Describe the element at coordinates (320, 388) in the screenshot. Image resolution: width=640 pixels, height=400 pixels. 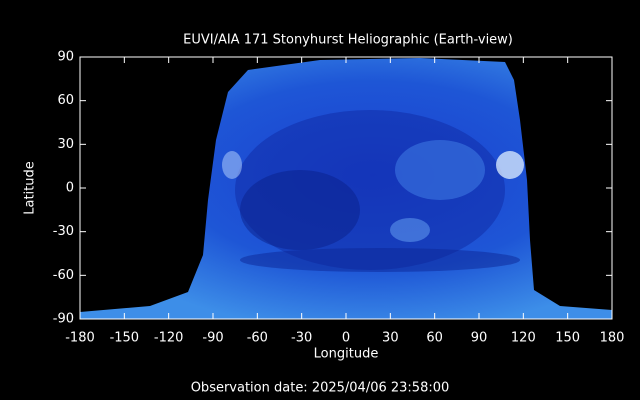
I see `footer: Observation date: 2025/04/06 23:58:00` at that location.